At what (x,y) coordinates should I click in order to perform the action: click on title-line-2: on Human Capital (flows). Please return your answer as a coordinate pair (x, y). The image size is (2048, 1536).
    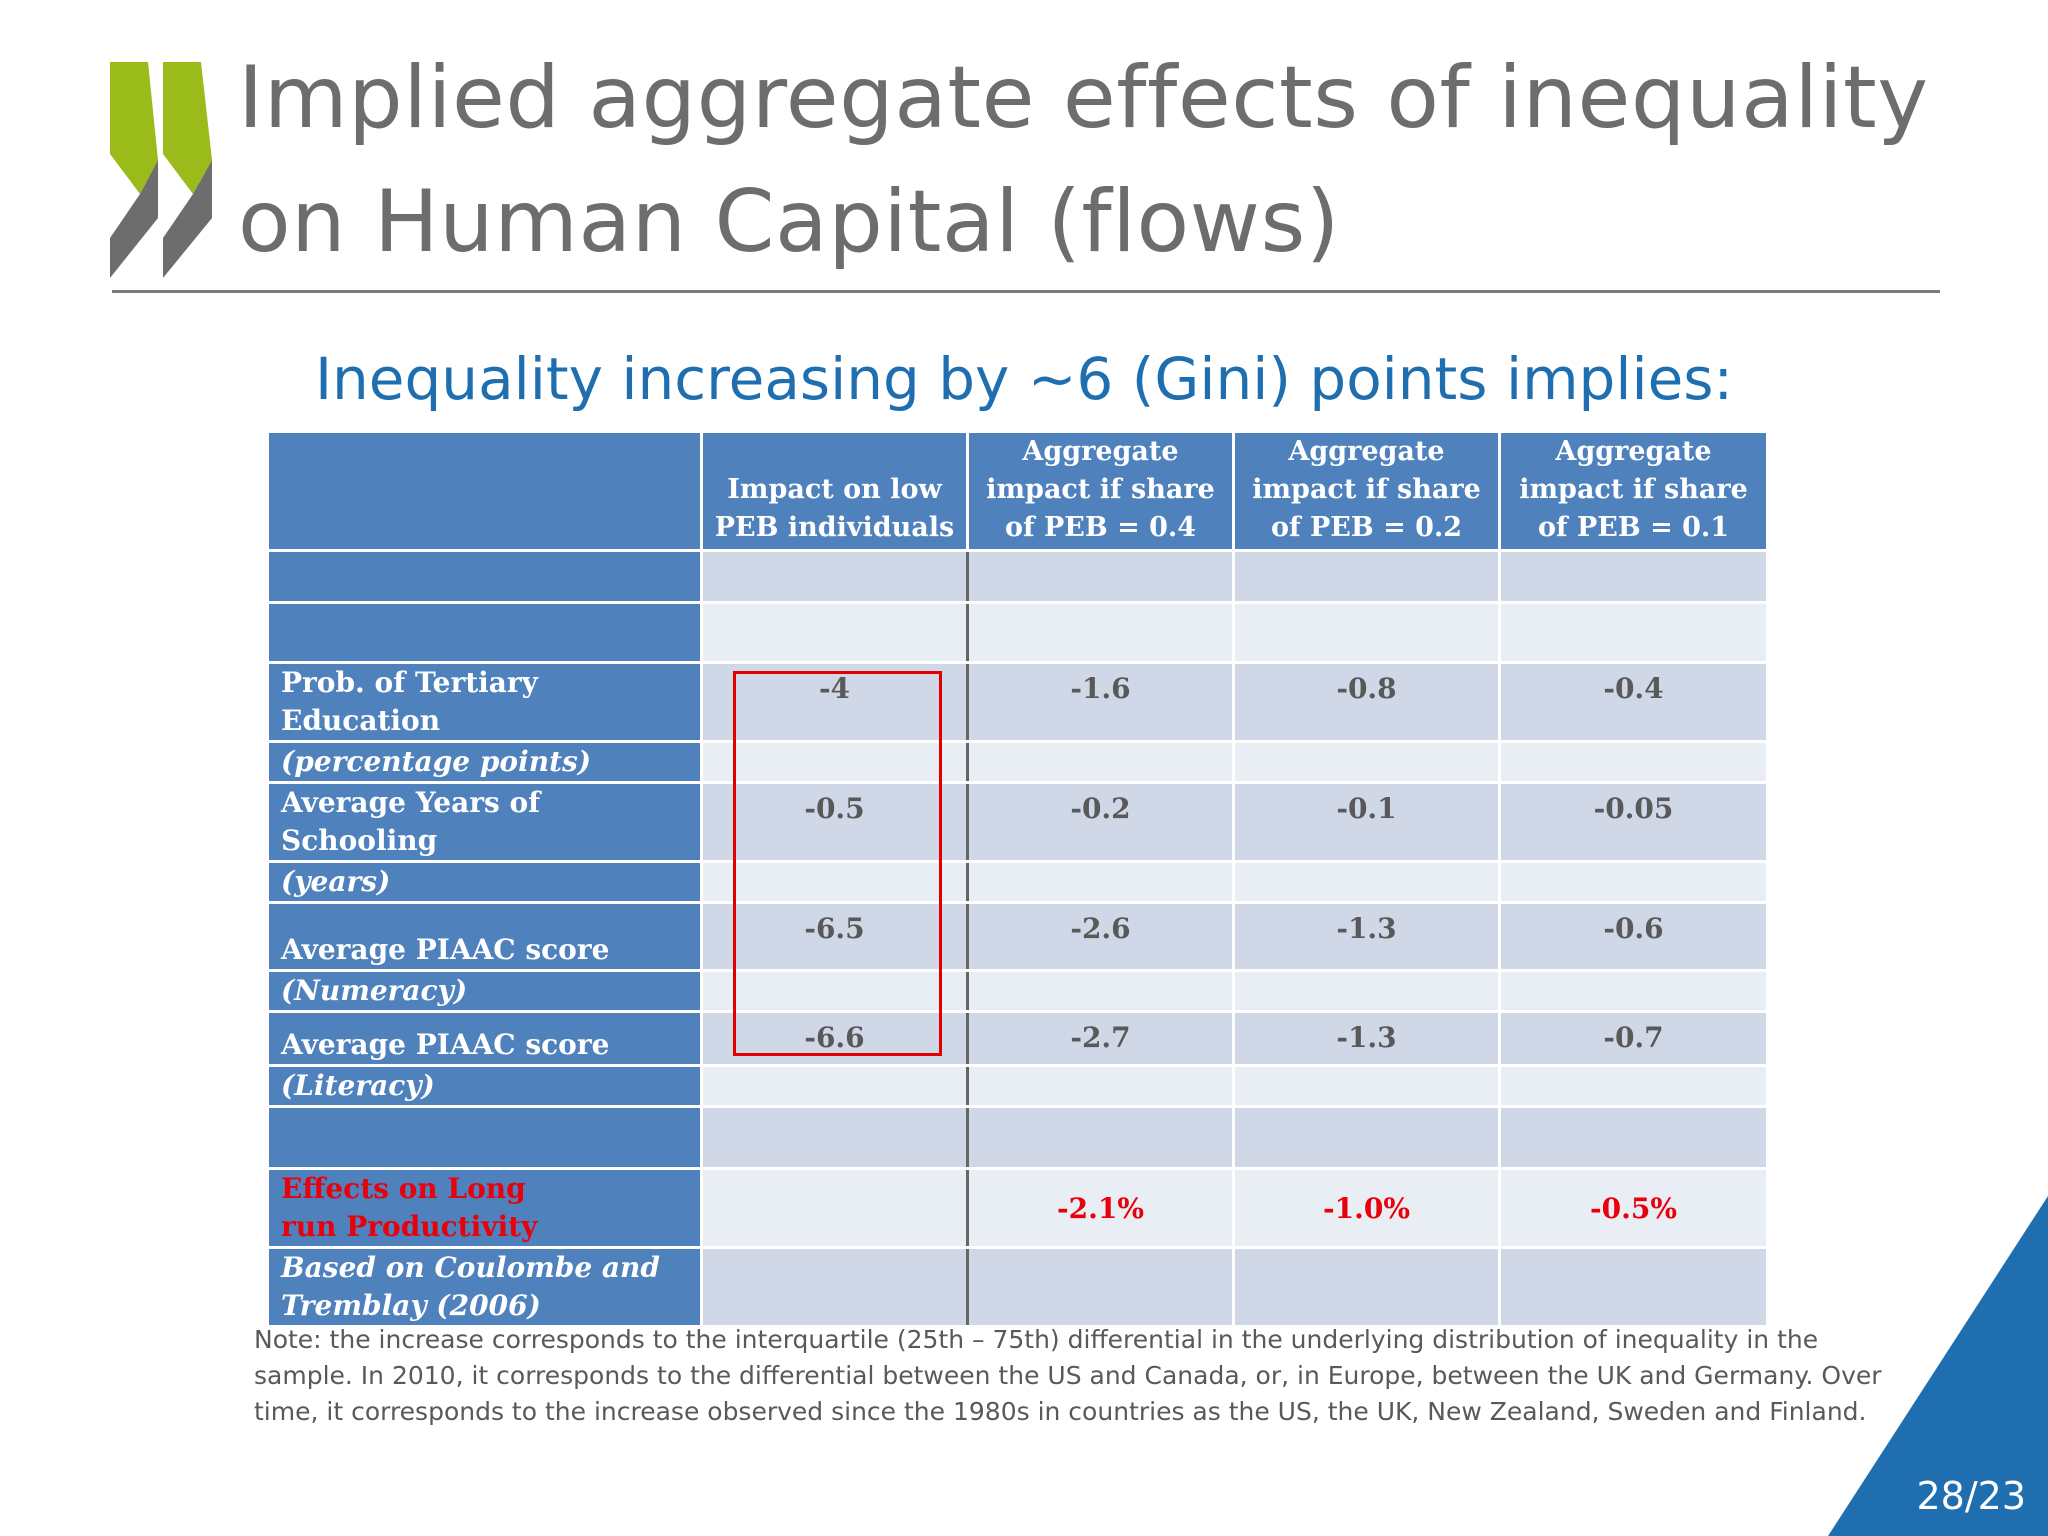
    Looking at the image, I should click on (789, 222).